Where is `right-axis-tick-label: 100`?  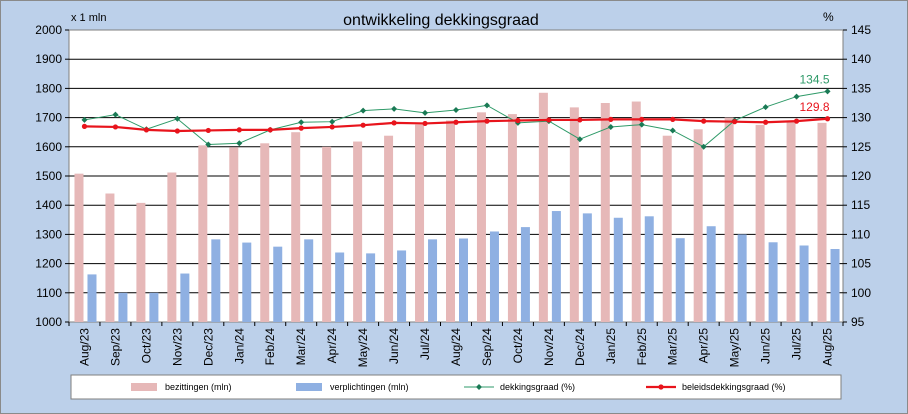 right-axis-tick-label: 100 is located at coordinates (861, 293).